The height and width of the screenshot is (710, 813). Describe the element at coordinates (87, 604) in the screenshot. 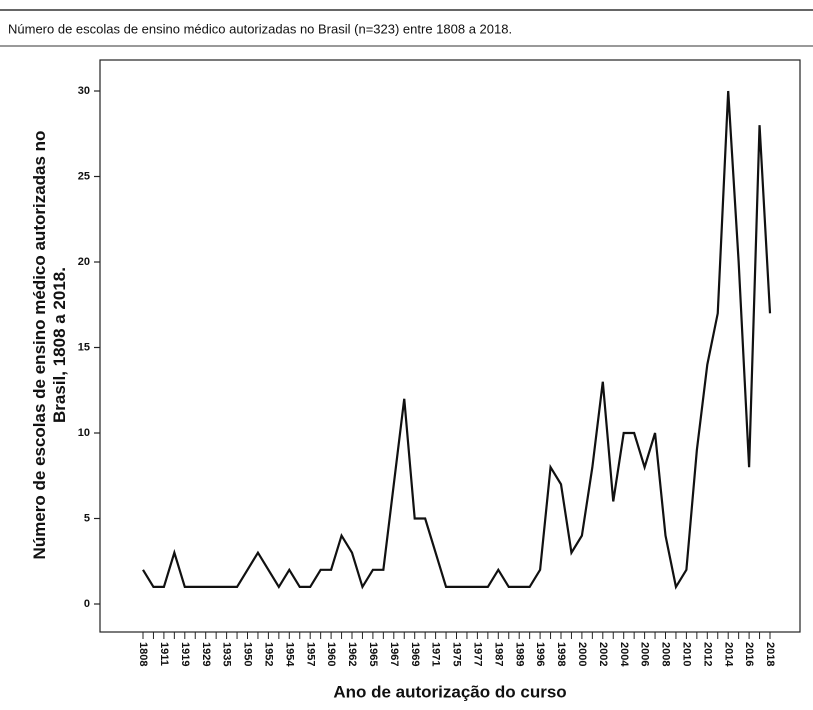

I see `y-tick-label: 0` at that location.